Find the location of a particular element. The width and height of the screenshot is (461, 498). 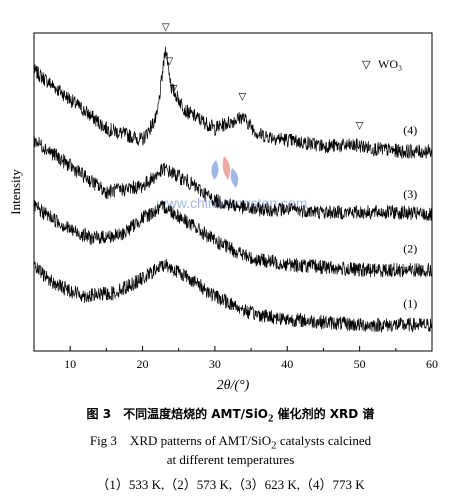

legend: ▽ WO₃ is located at coordinates (382, 64).